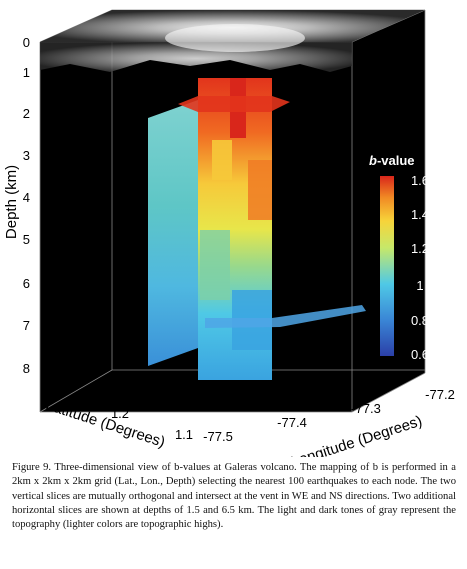 The height and width of the screenshot is (569, 467). What do you see at coordinates (292, 422) in the screenshot?
I see `longitude-tick: -77.4` at bounding box center [292, 422].